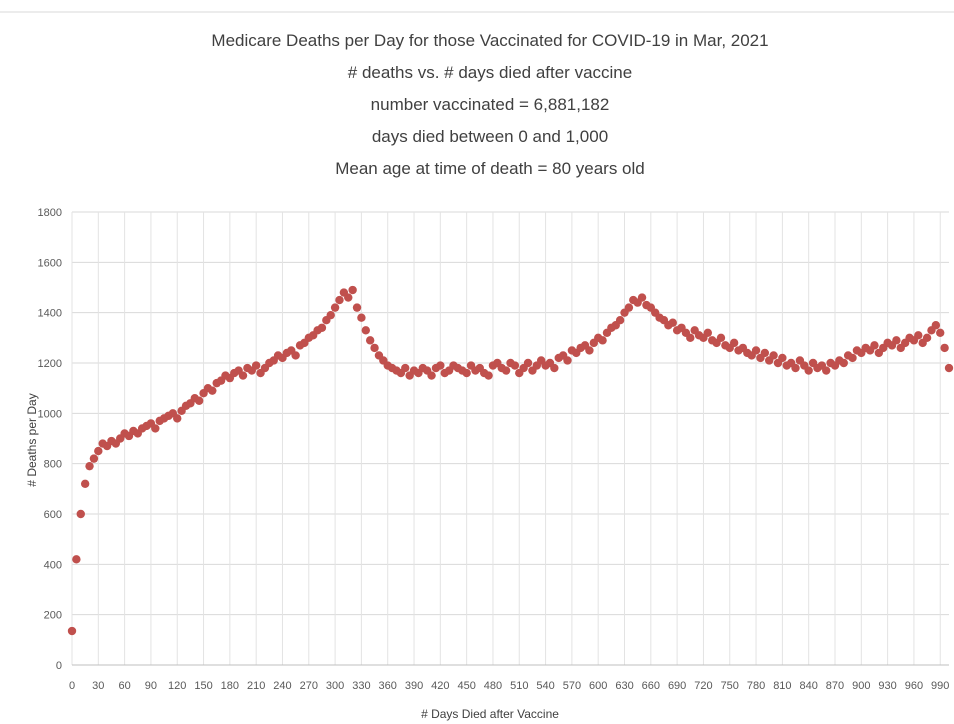  Describe the element at coordinates (50, 314) in the screenshot. I see `y-tick-label: 1400` at that location.